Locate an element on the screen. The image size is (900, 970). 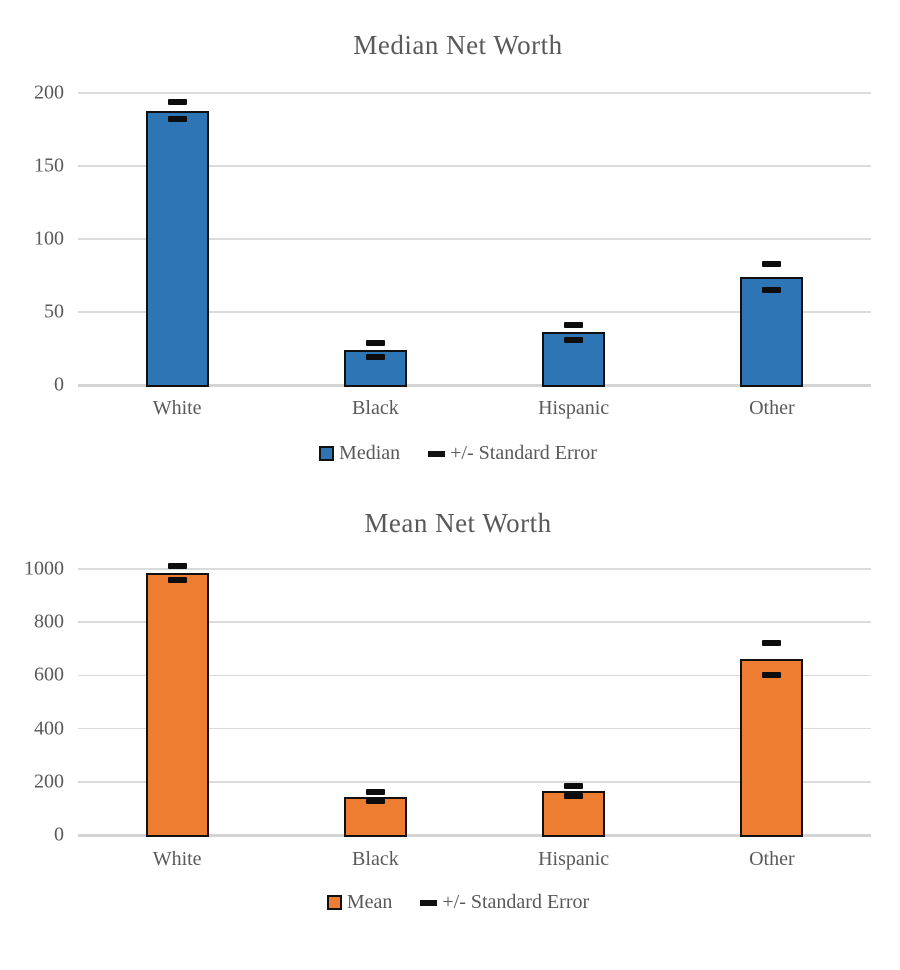
median-legend: Median +/- Standard Error is located at coordinates (458, 453).